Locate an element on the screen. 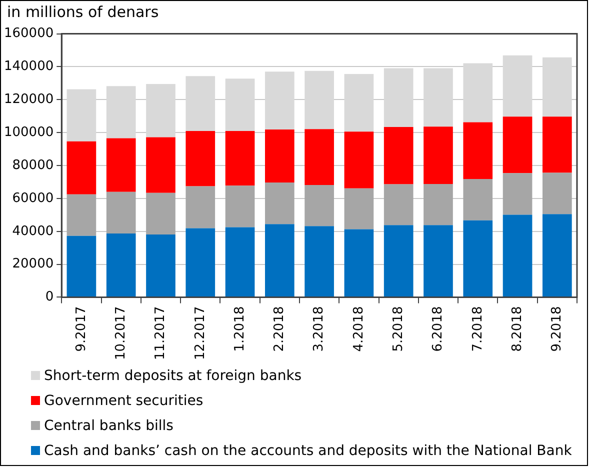 The image size is (590, 468). x-tick-label: 4.2018 is located at coordinates (358, 329).